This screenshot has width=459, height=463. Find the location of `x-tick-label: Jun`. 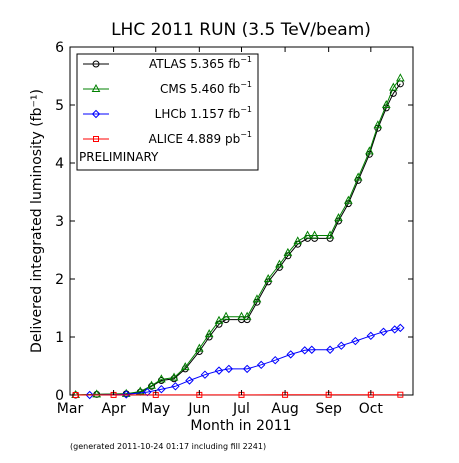

x-tick-label: Jun is located at coordinates (198, 409).